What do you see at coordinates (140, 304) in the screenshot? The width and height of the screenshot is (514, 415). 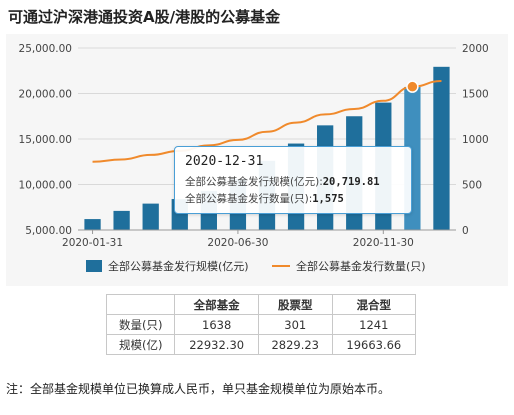 I see `table-header-cell` at bounding box center [140, 304].